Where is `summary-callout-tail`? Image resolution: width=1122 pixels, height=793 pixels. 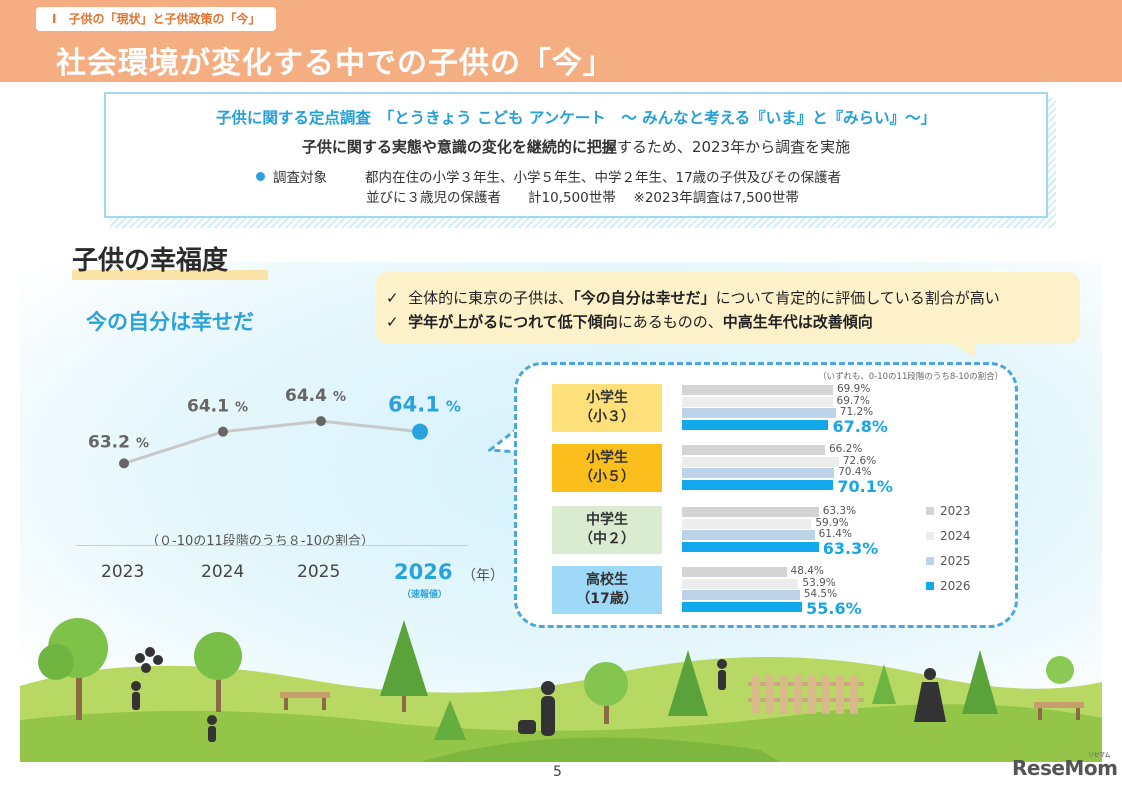
summary-callout-tail is located at coordinates (963, 350).